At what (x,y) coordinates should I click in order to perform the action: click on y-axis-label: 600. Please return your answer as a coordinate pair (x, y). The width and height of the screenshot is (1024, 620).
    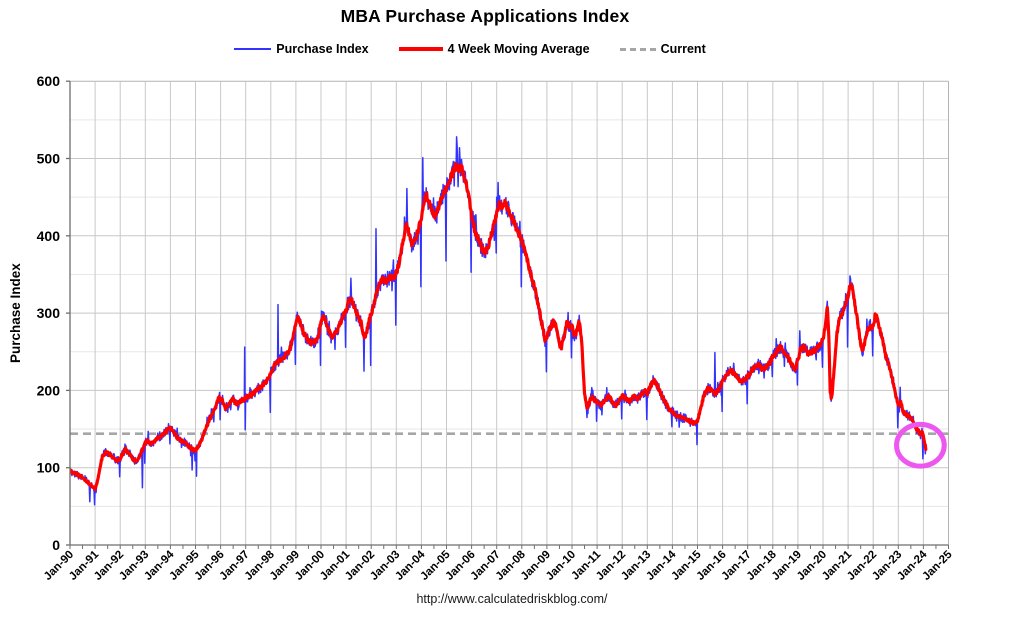
    Looking at the image, I should click on (49, 81).